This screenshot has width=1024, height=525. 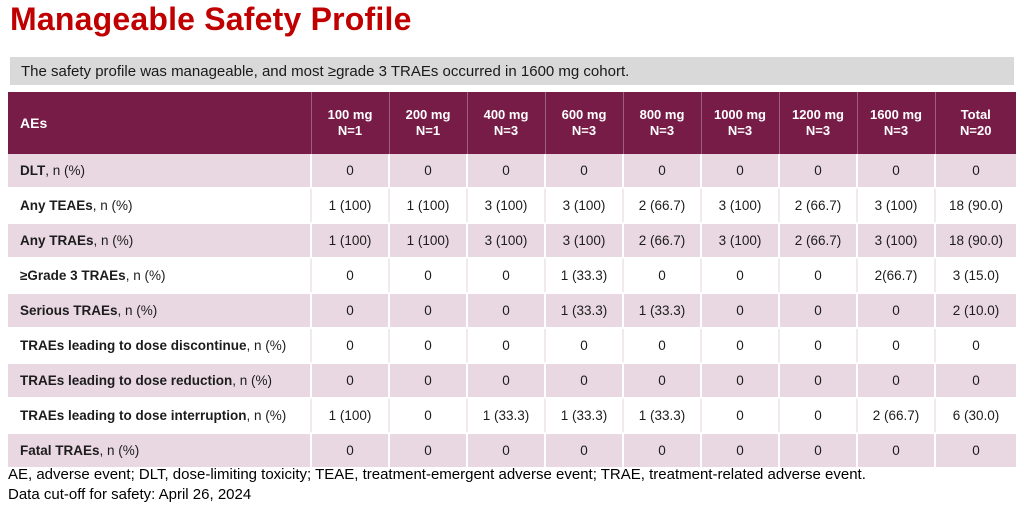 What do you see at coordinates (159, 206) in the screenshot?
I see `row-label: Any TEAEs, n (%)` at bounding box center [159, 206].